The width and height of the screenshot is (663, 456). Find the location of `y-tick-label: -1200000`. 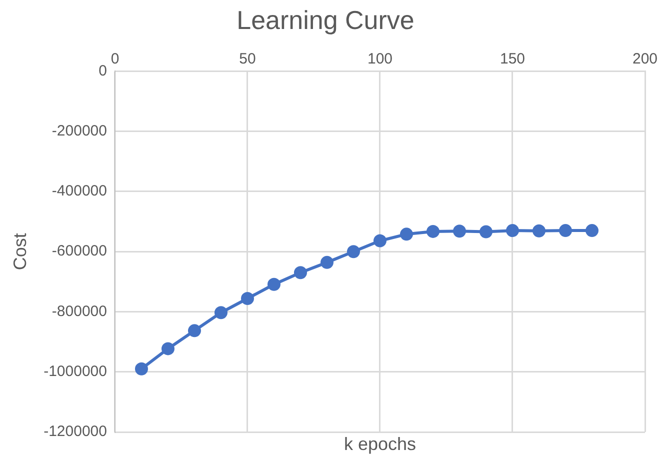

y-tick-label: -1200000 is located at coordinates (75, 431).